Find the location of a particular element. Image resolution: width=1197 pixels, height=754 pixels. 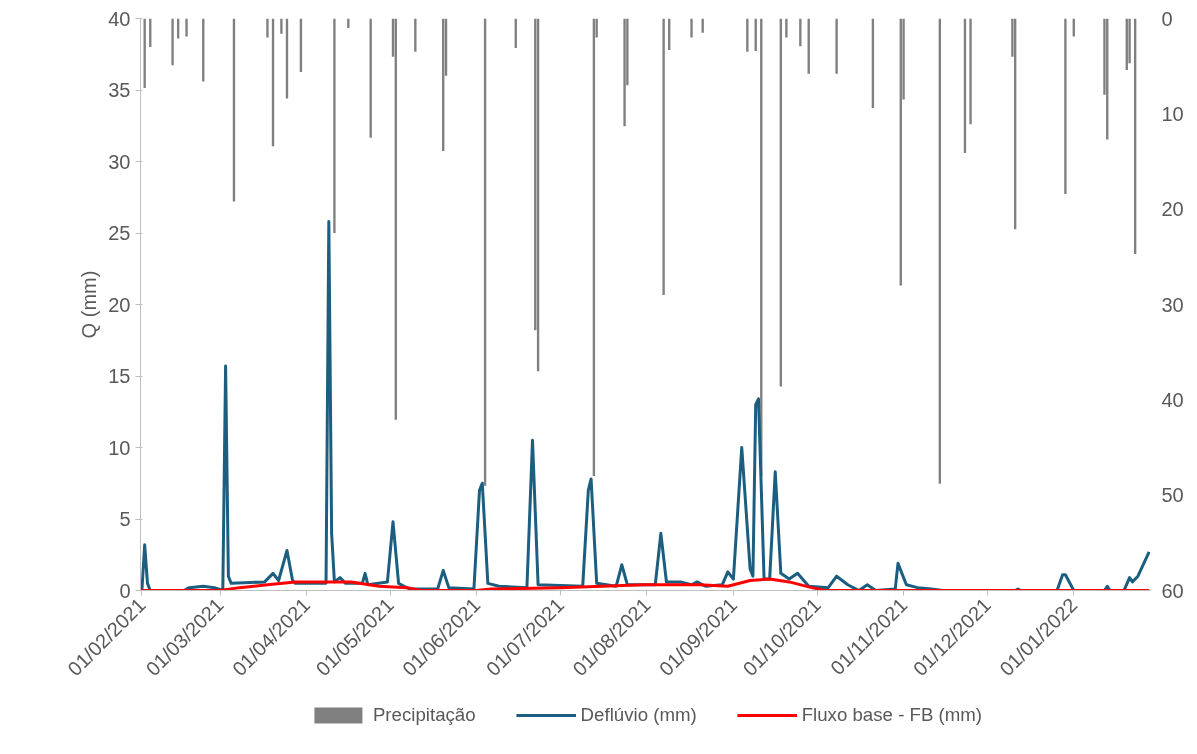

y2-tick-label: 60 is located at coordinates (1172, 590).